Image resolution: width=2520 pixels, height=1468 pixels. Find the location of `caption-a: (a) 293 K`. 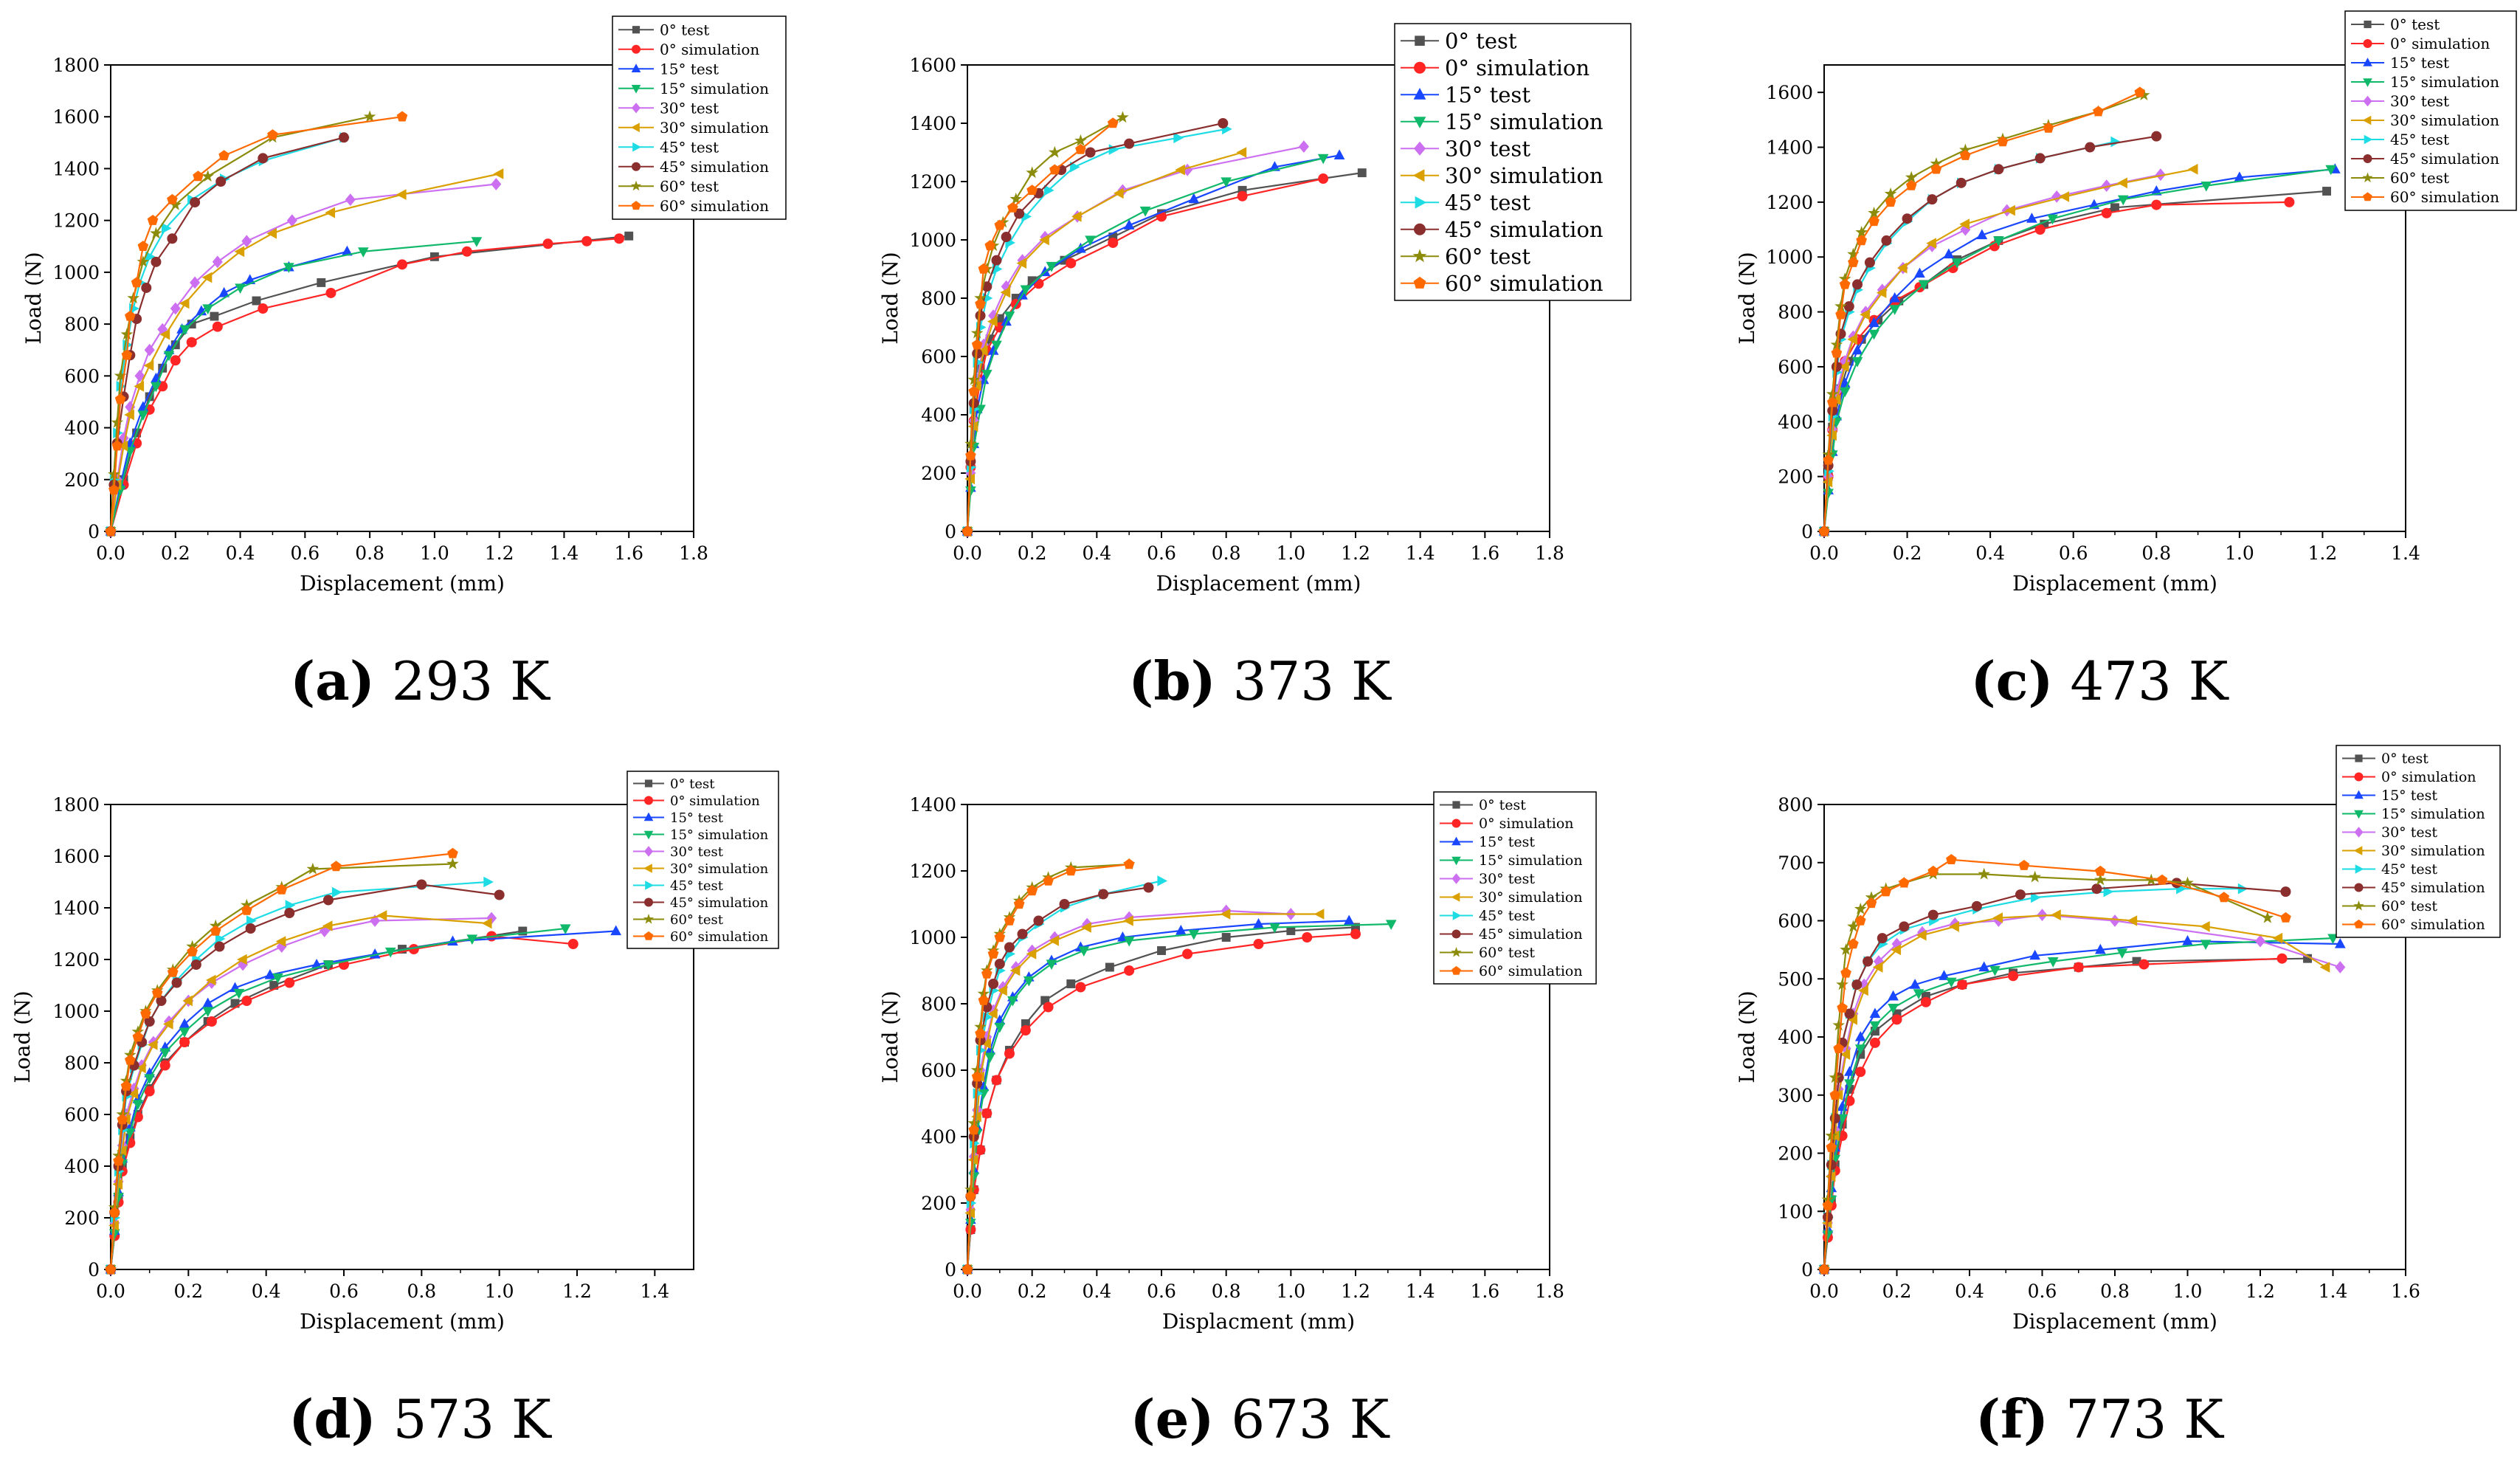

caption-a: (a) 293 K is located at coordinates (420, 681).